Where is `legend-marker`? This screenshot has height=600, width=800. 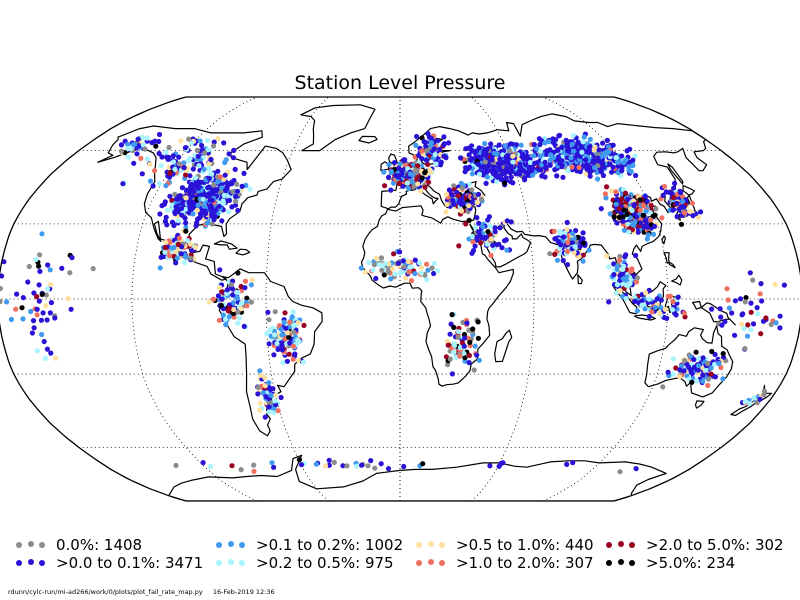 legend-marker is located at coordinates (622, 546).